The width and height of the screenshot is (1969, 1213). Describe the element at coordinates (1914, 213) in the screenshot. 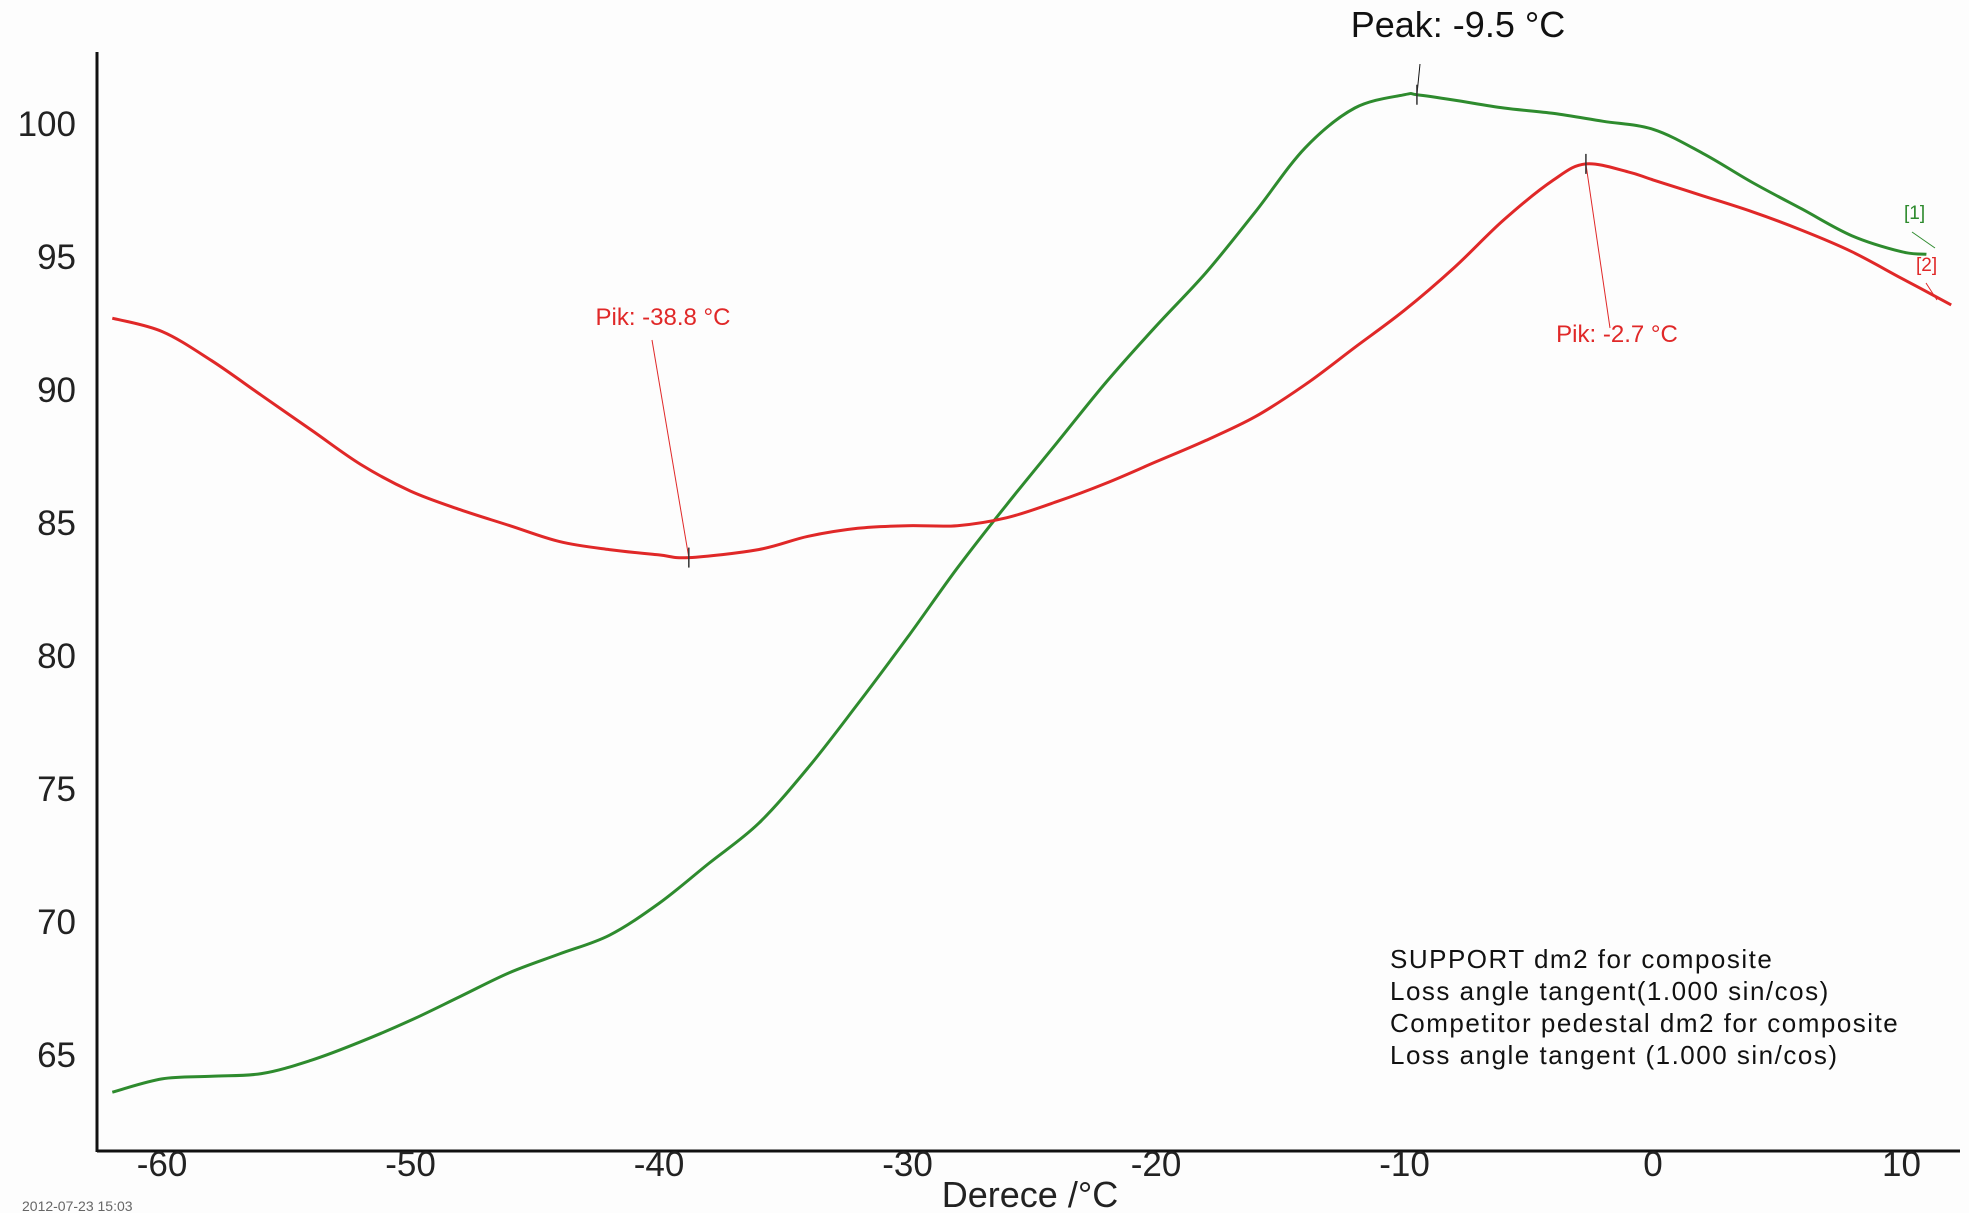

I see `series-tag-1: [1]` at that location.